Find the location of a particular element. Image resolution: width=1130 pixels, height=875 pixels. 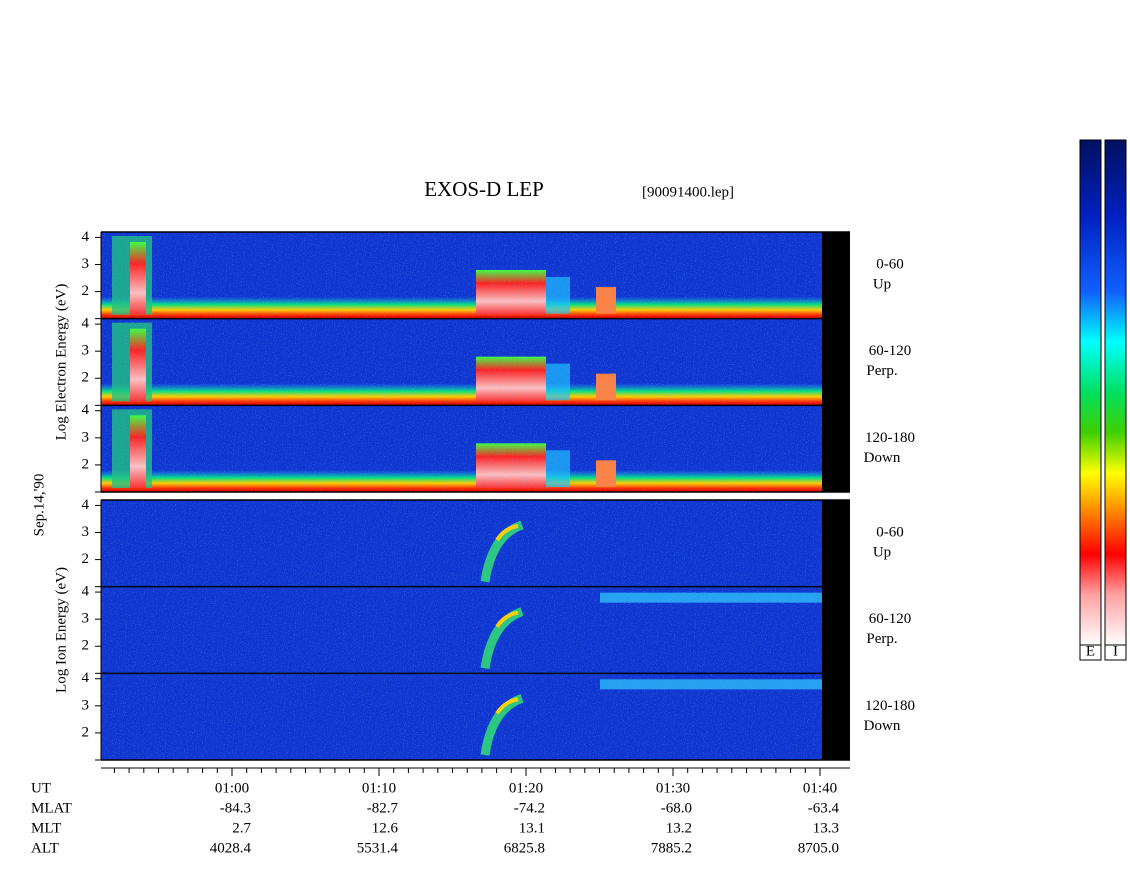

ephemeris-value: 13.2 is located at coordinates (679, 828).